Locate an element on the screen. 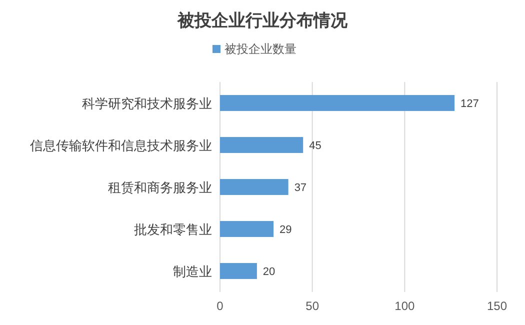 Image resolution: width=525 pixels, height=325 pixels. data-label: 37 is located at coordinates (300, 188).